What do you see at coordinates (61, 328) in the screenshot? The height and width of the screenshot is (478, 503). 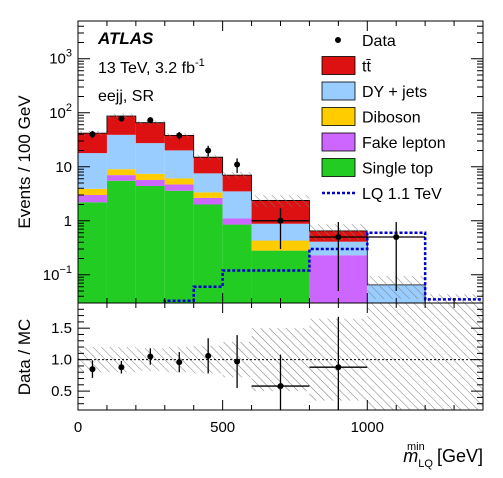 I see `ratio-y-tick-label-2: 1.5` at bounding box center [61, 328].